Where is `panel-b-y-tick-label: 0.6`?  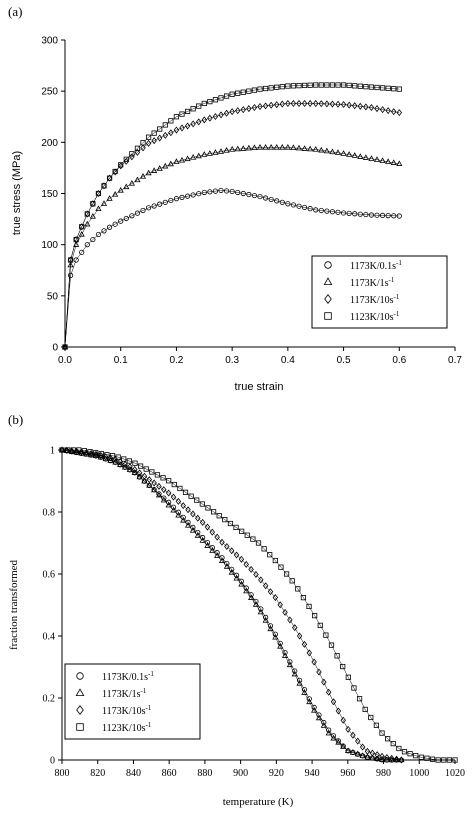
panel-b-y-tick-label: 0.6 is located at coordinates (49, 575).